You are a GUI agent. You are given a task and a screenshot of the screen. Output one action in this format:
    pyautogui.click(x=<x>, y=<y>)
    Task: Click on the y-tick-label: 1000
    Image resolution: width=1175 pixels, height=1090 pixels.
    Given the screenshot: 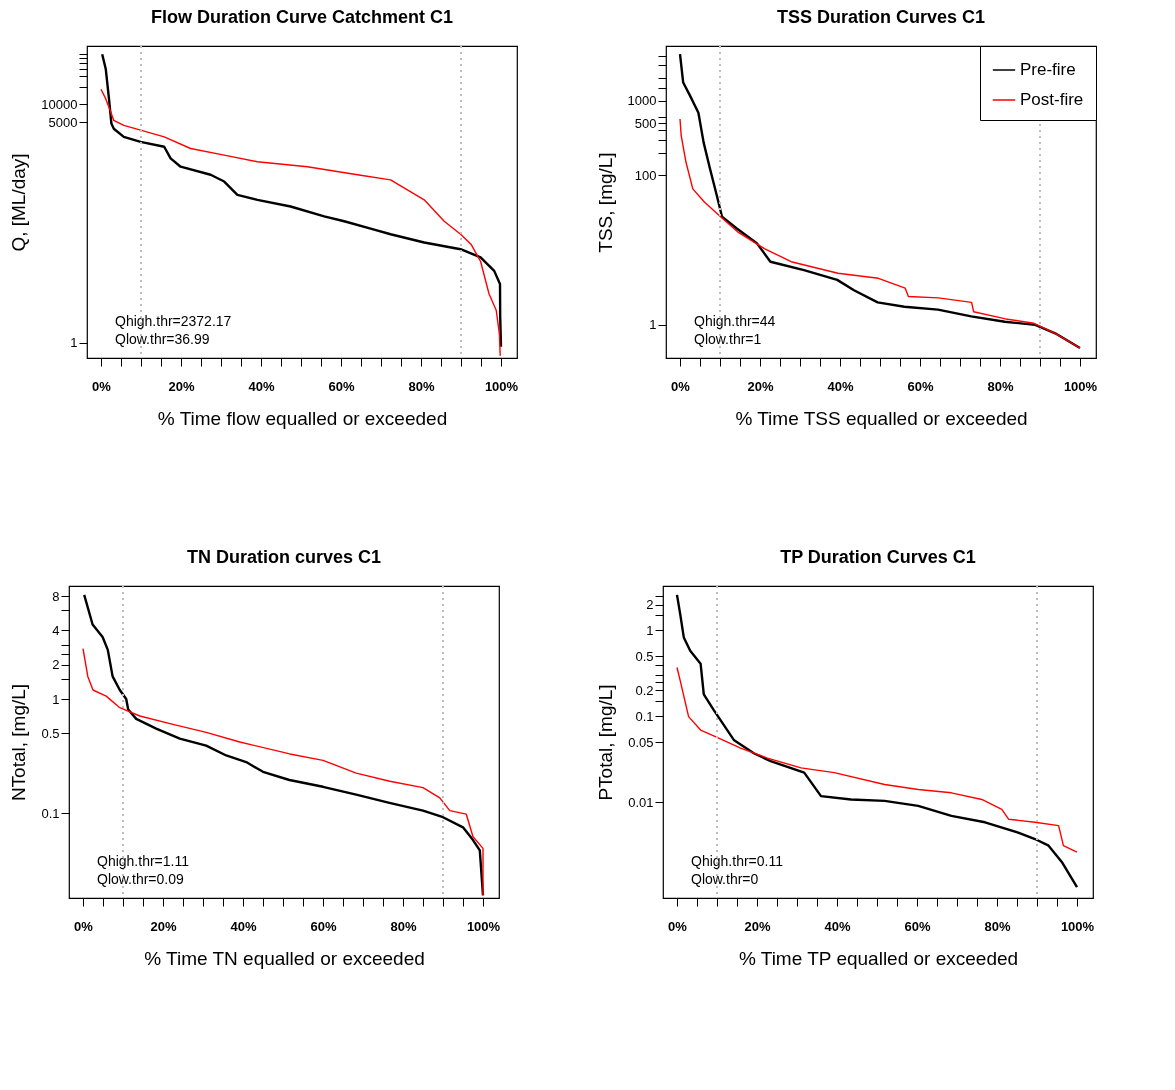 What is the action you would take?
    pyautogui.click(x=642, y=101)
    